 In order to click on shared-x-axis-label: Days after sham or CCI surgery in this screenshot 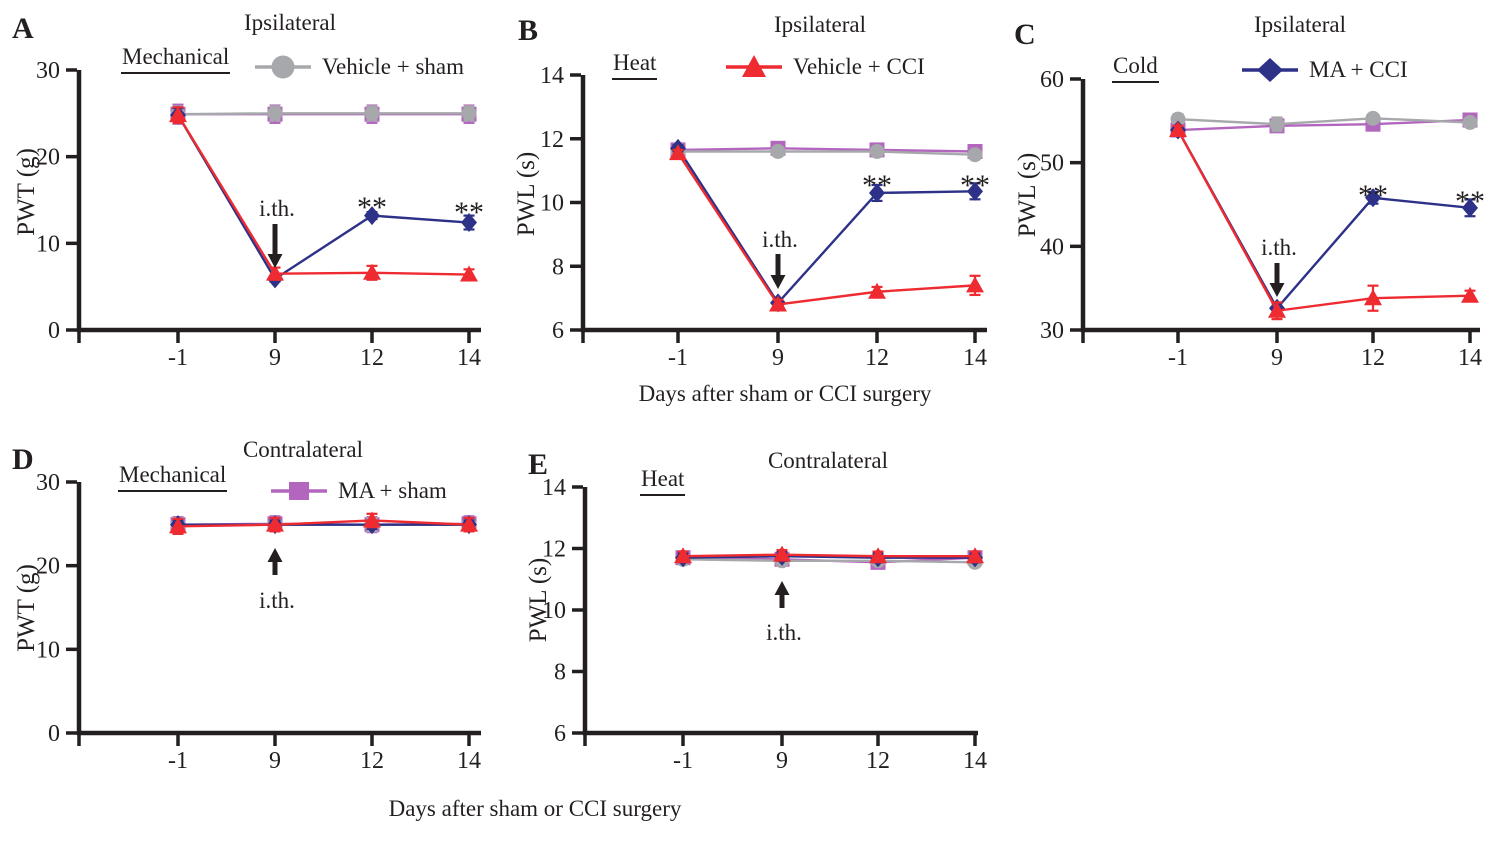, I will do `click(535, 808)`.